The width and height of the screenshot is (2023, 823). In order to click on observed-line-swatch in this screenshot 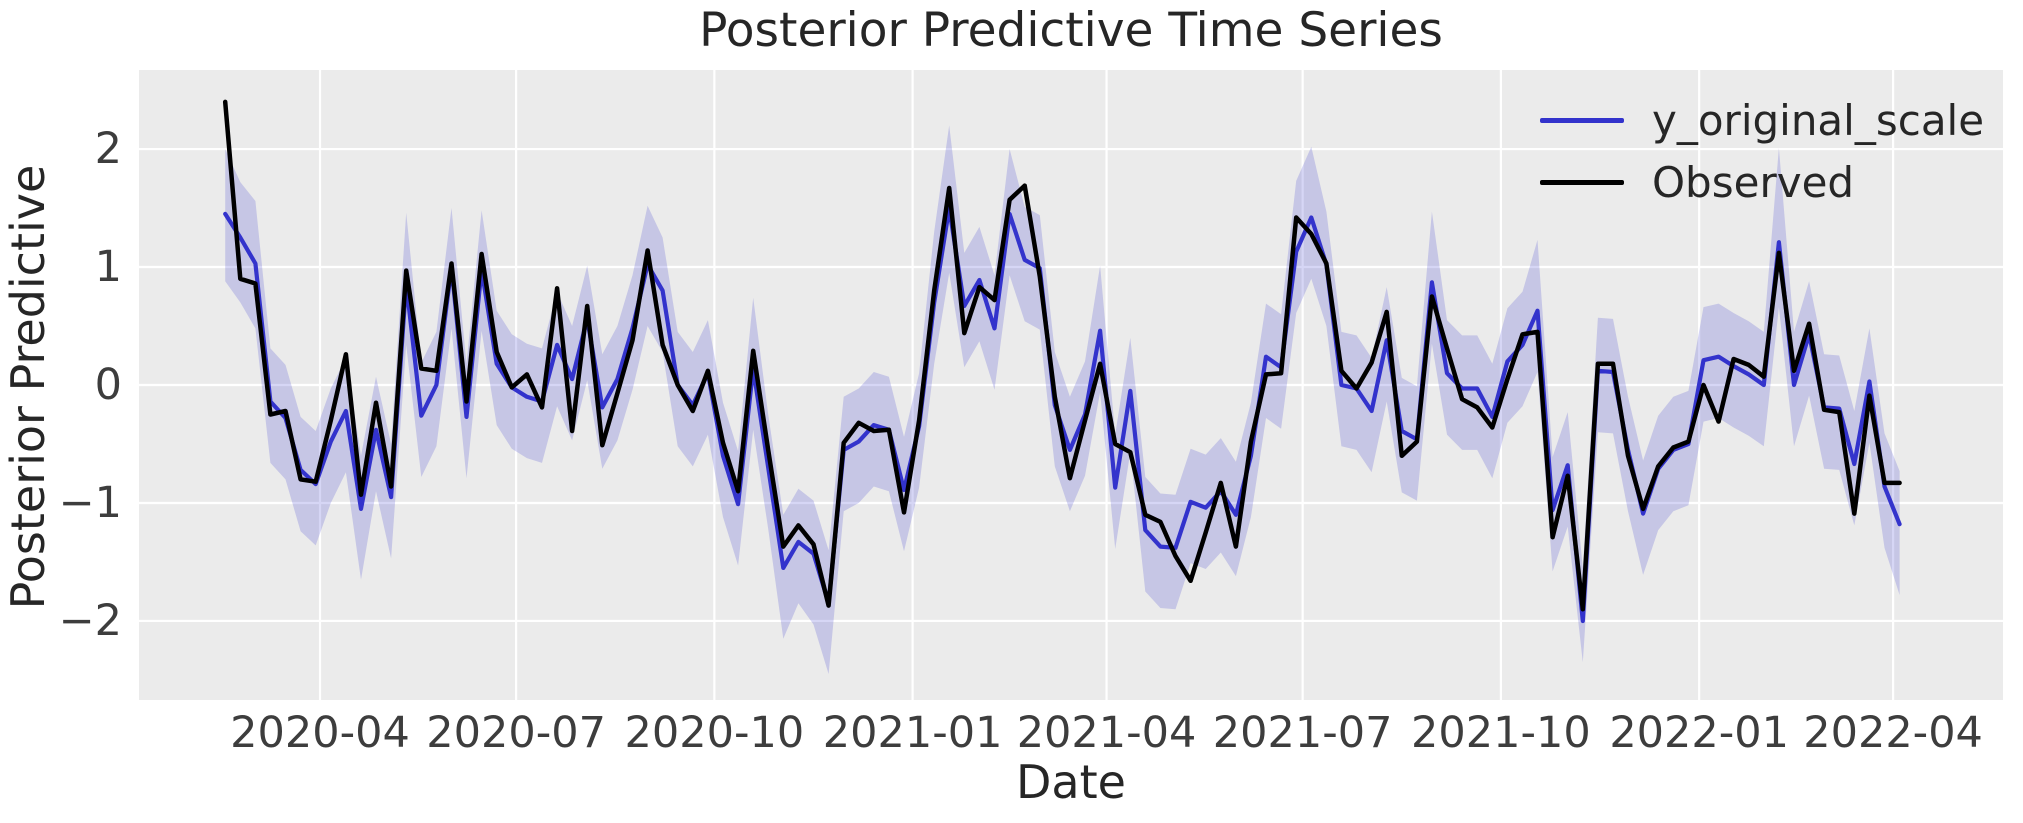, I will do `click(1582, 182)`.